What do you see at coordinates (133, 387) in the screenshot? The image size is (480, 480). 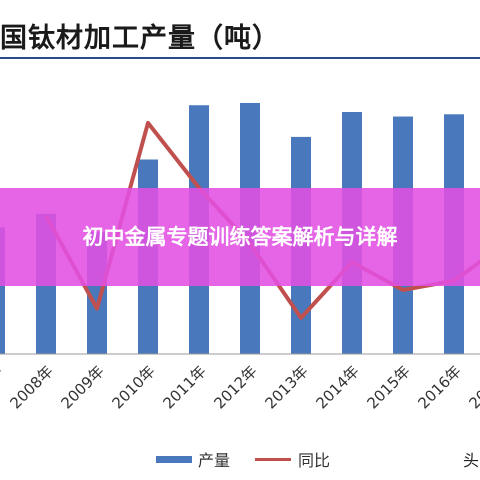 I see `x-tick-label-3: 2010年` at bounding box center [133, 387].